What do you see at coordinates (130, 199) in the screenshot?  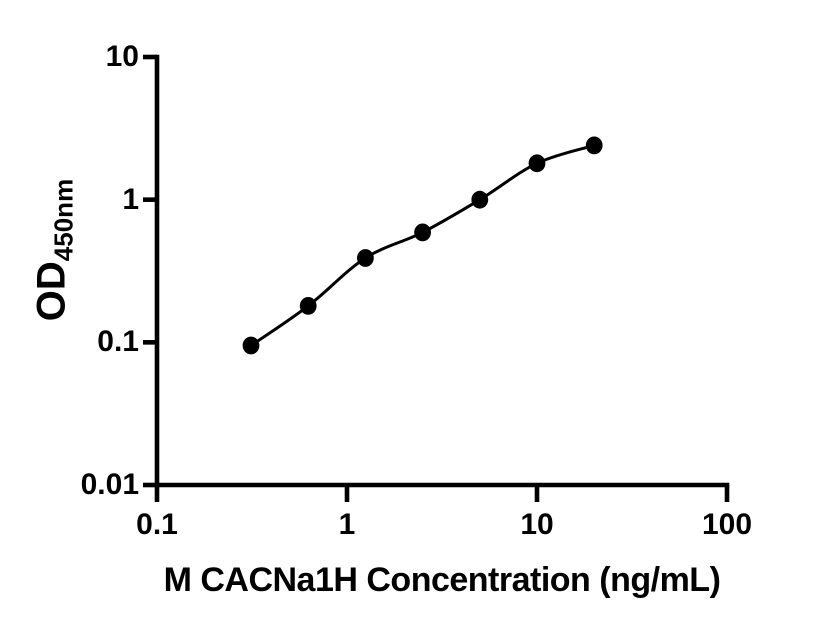 I see `y-tick-label-1: 1` at bounding box center [130, 199].